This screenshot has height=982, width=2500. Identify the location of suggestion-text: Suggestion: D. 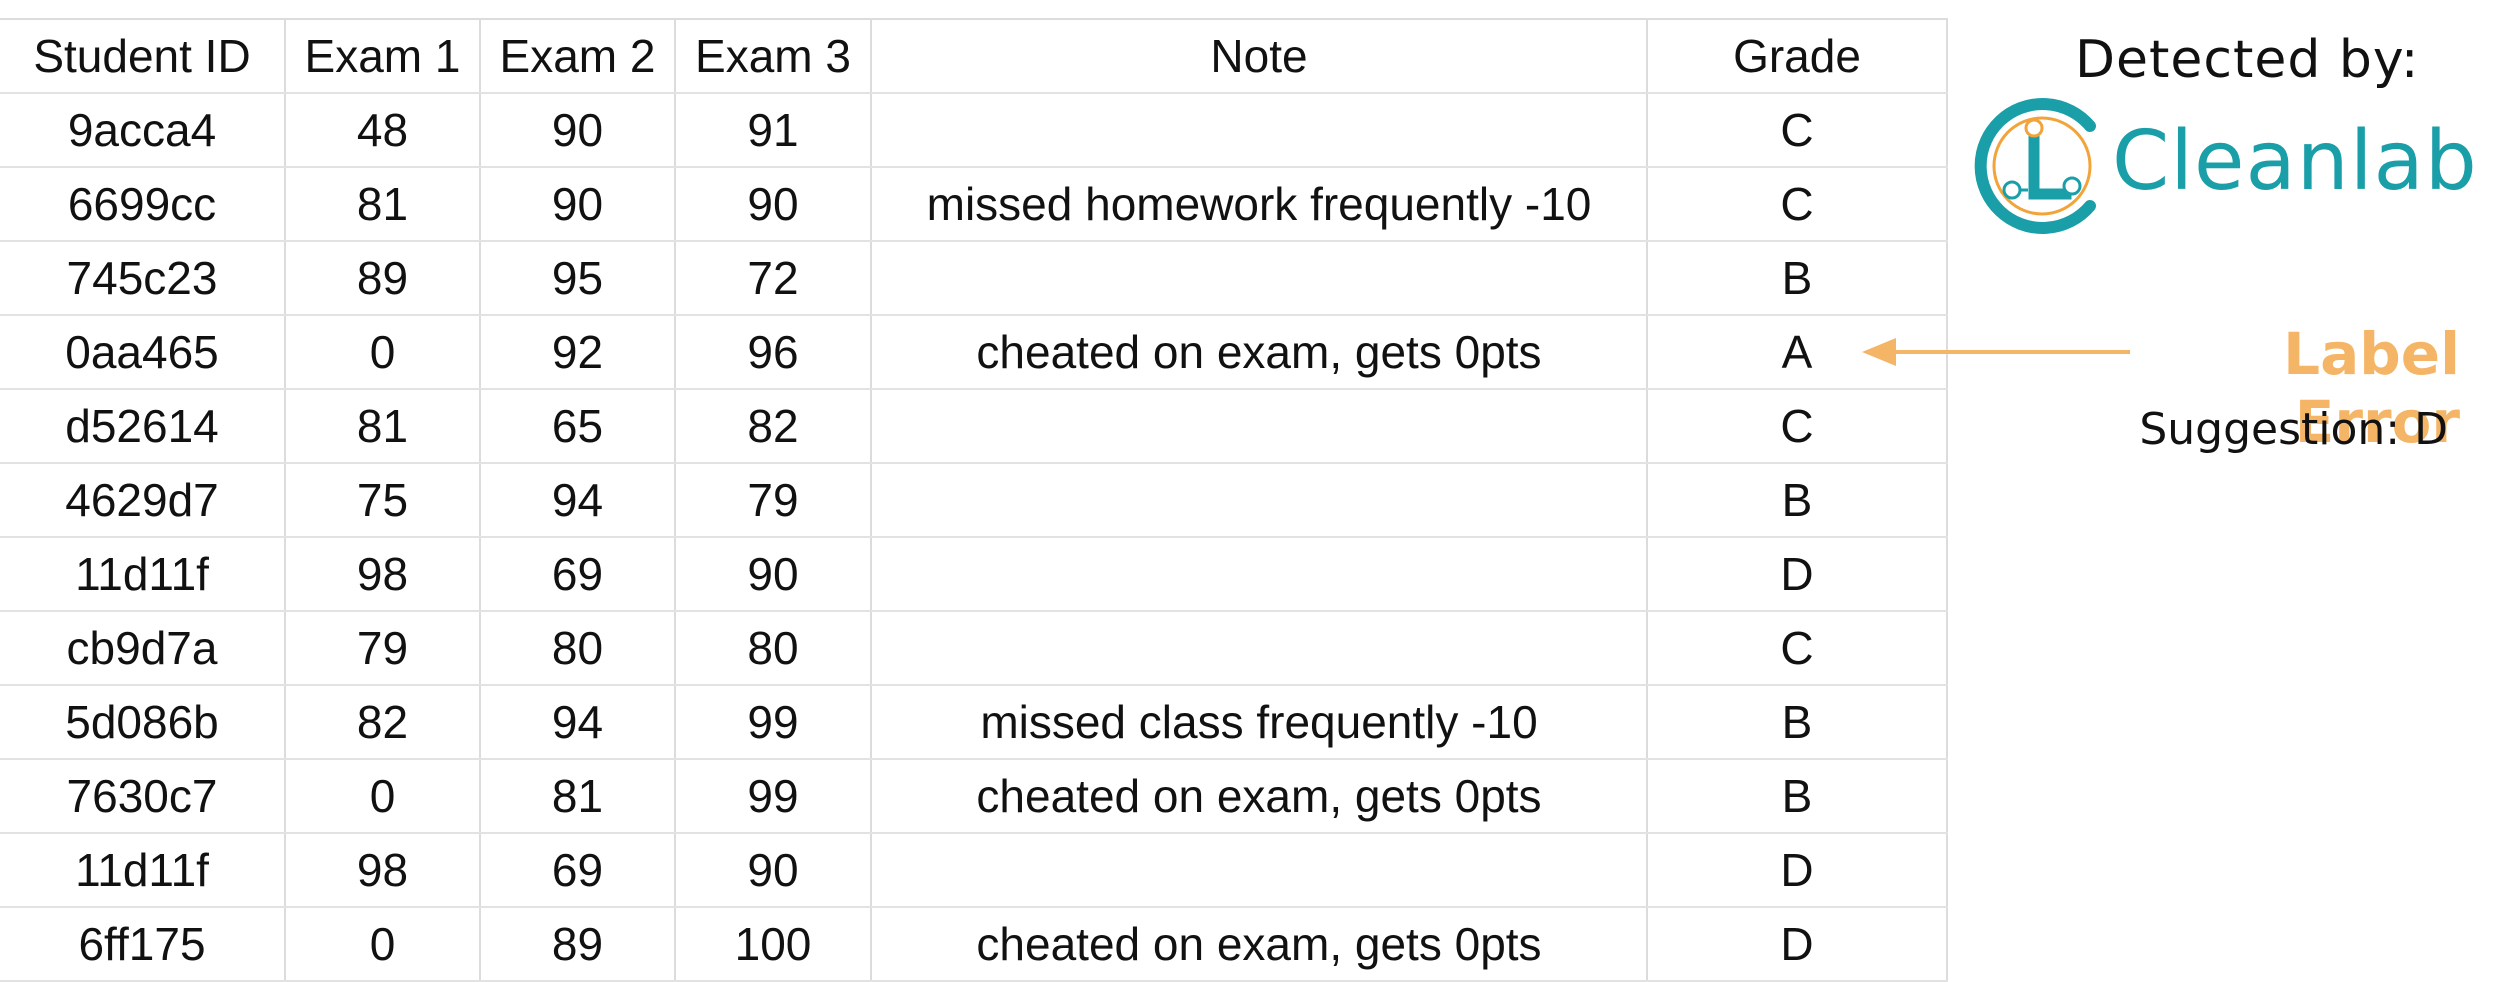
(2293, 429).